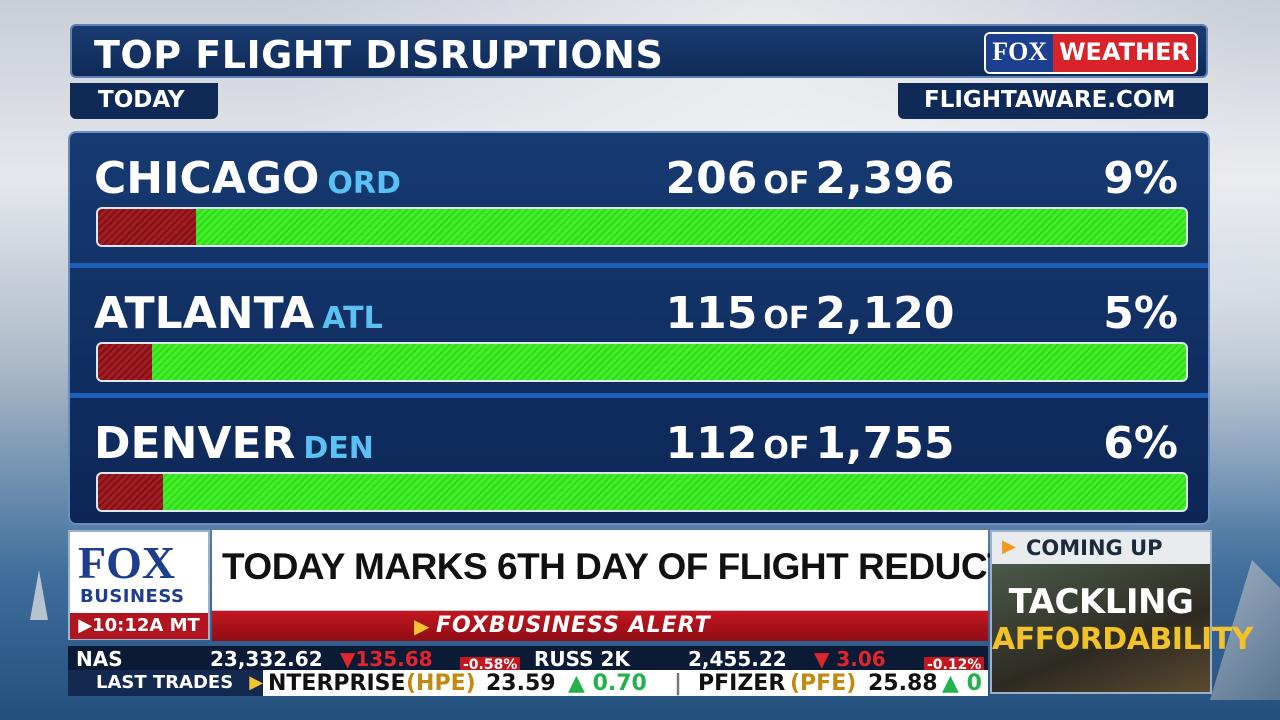 This screenshot has height=720, width=1280. Describe the element at coordinates (573, 625) in the screenshot. I see `alert-label: FOXBUSINESS ALERT` at that location.